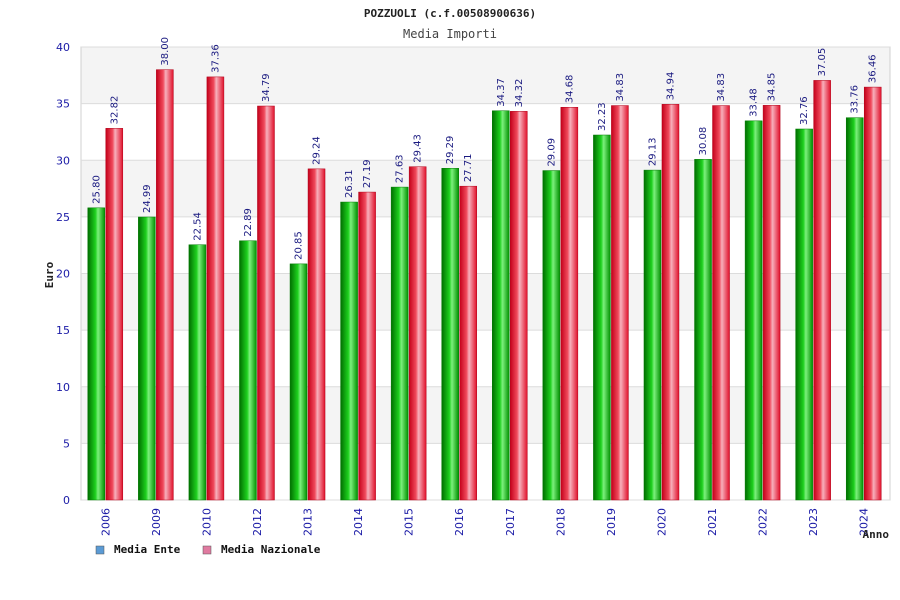  What do you see at coordinates (96, 189) in the screenshot?
I see `data-label: 25.80` at bounding box center [96, 189].